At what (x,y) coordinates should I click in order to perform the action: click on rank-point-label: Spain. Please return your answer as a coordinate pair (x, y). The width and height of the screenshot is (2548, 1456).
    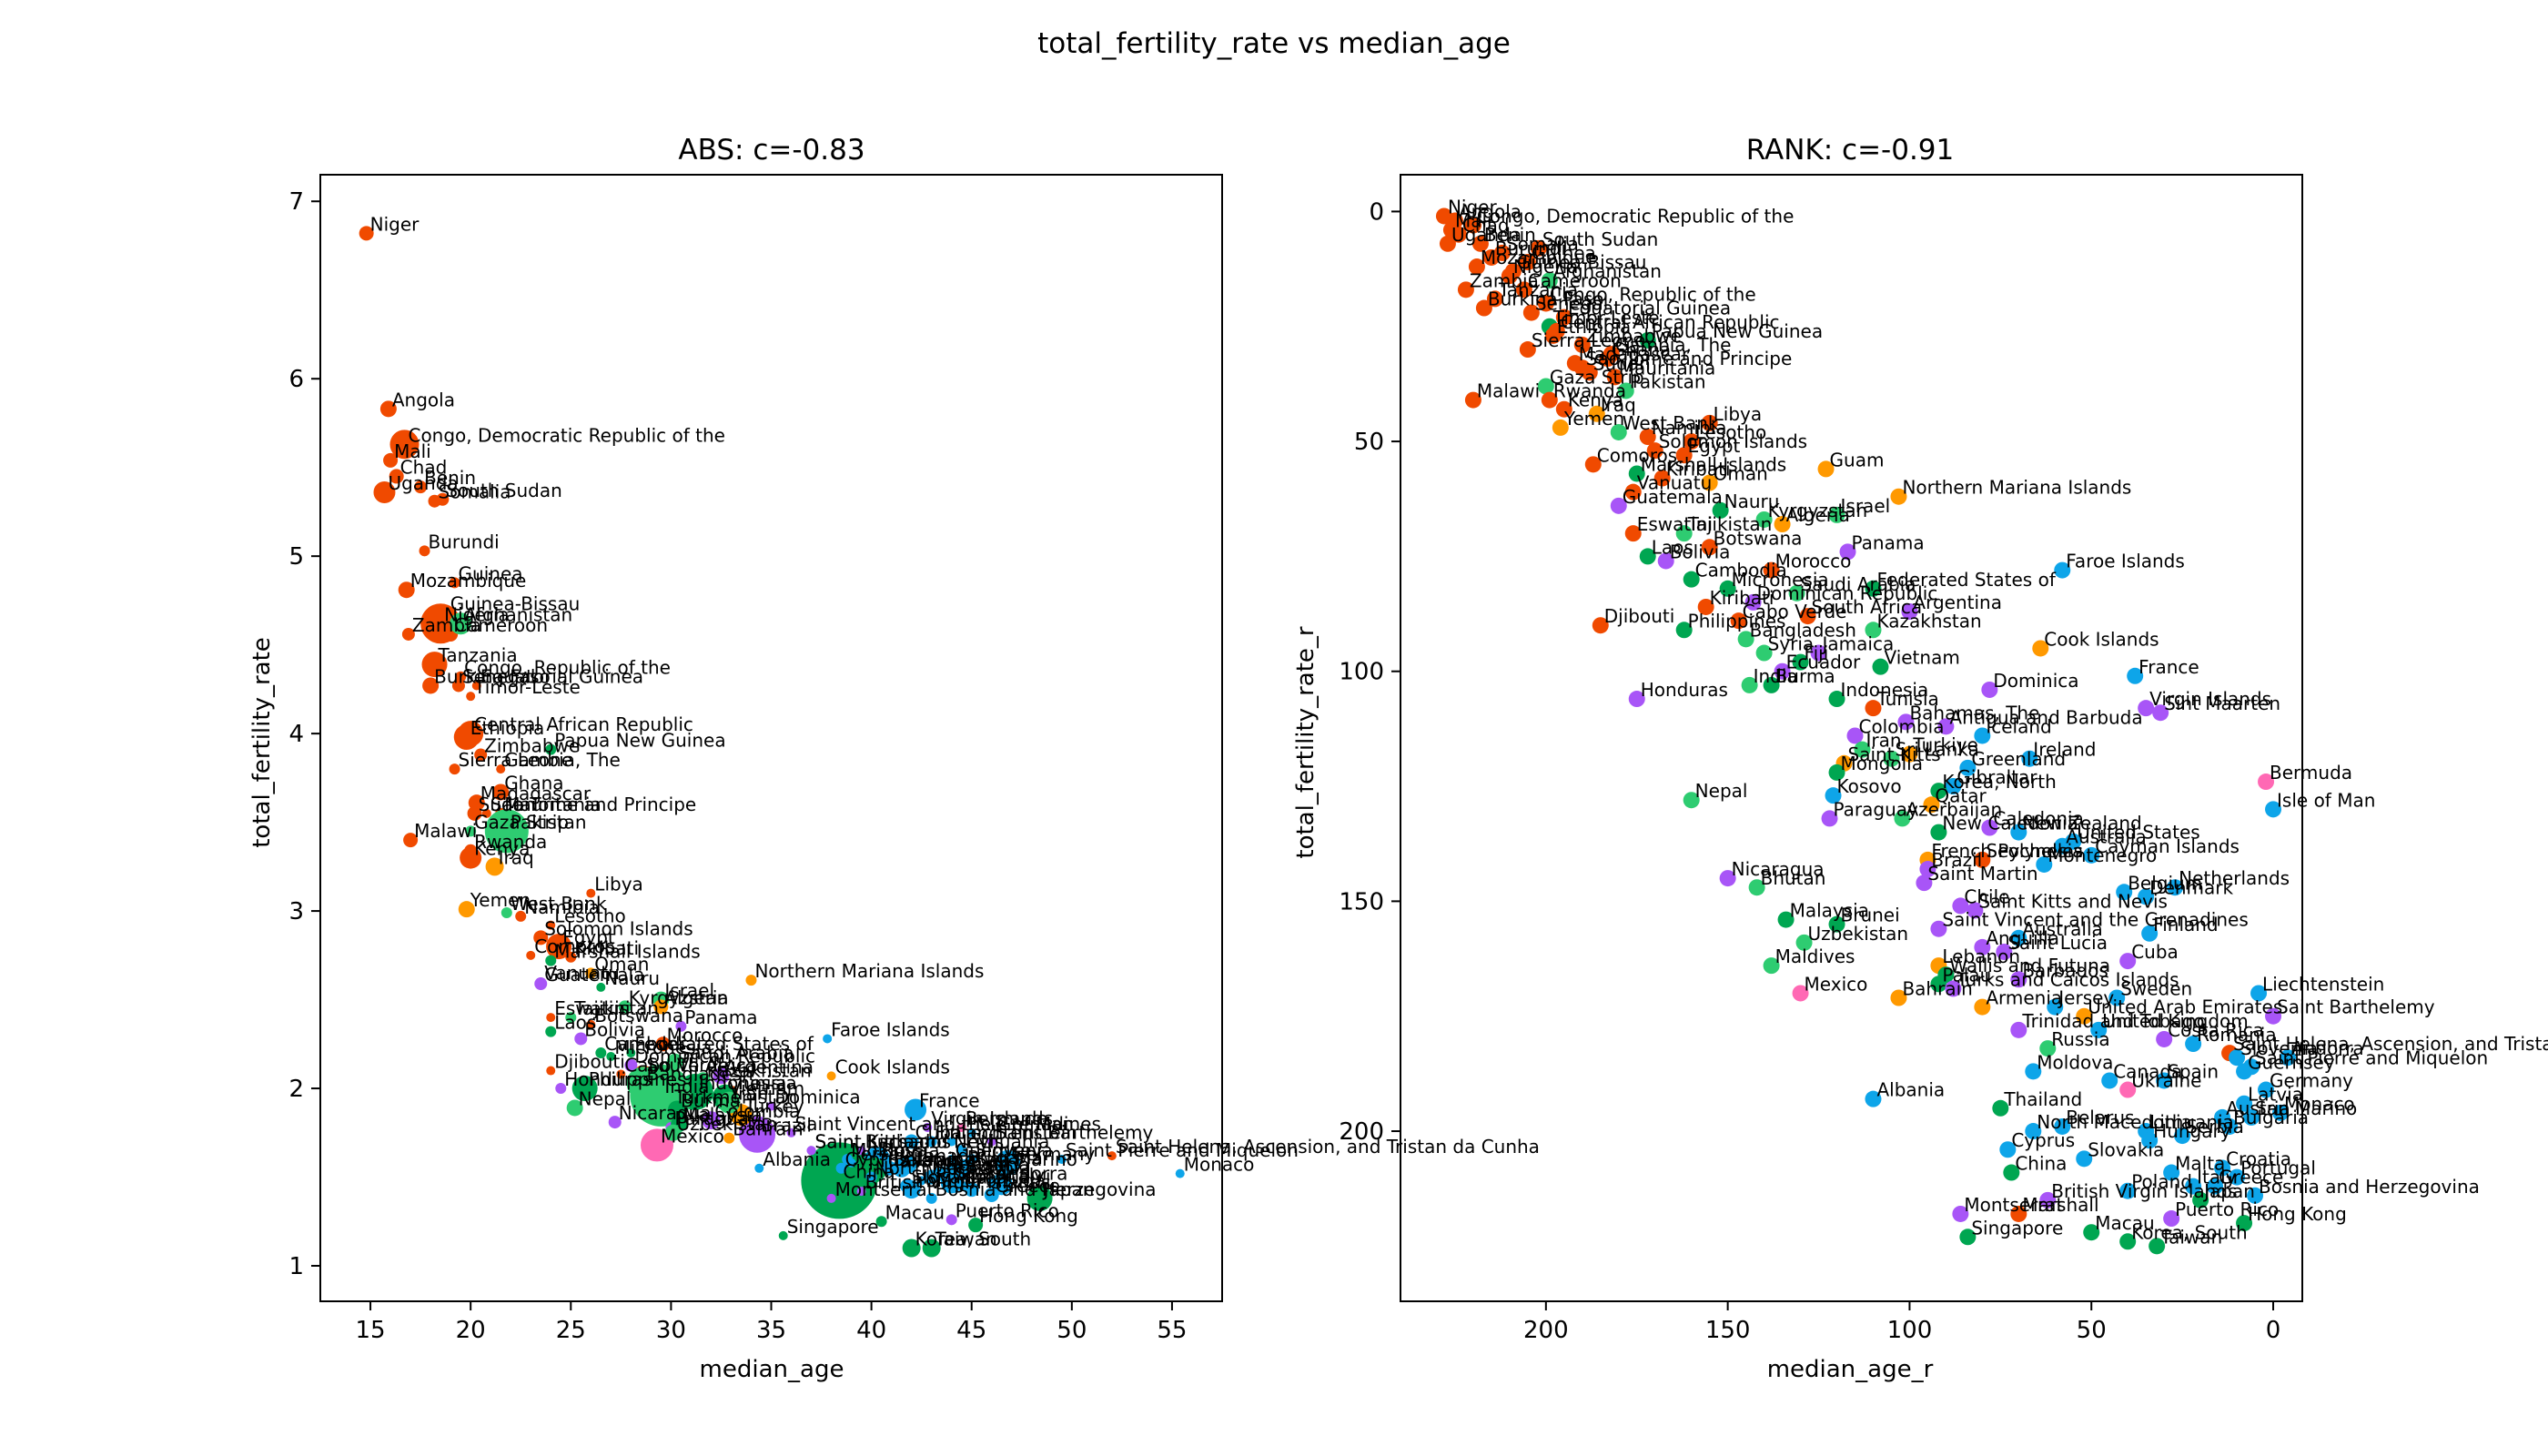
    Looking at the image, I should click on (2194, 1071).